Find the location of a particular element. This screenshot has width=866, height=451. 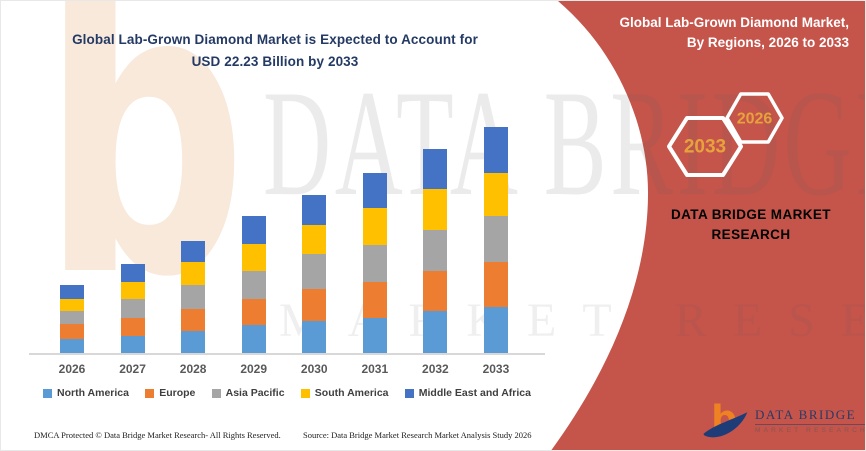

right-panel-title-line1: Global Lab-Grown Diamond Market, is located at coordinates (734, 22).